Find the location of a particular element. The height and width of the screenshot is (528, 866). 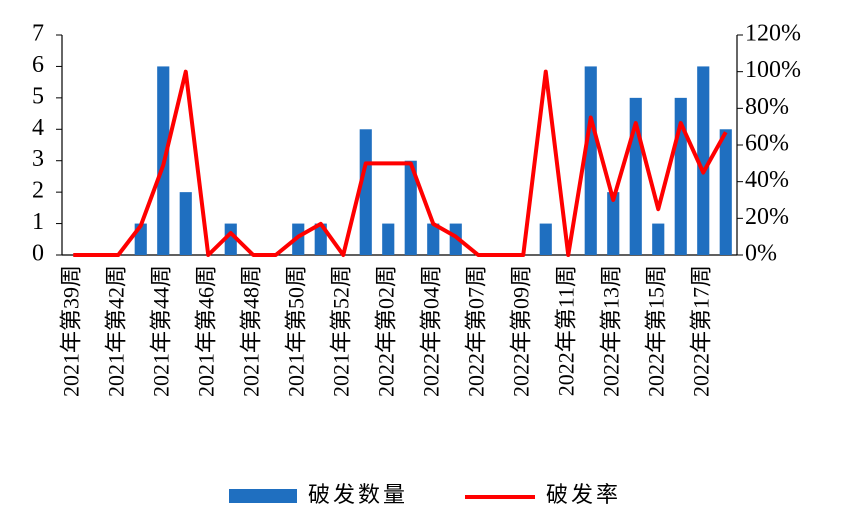

x-tick-label: 2022年第11周 is located at coordinates (565, 330).